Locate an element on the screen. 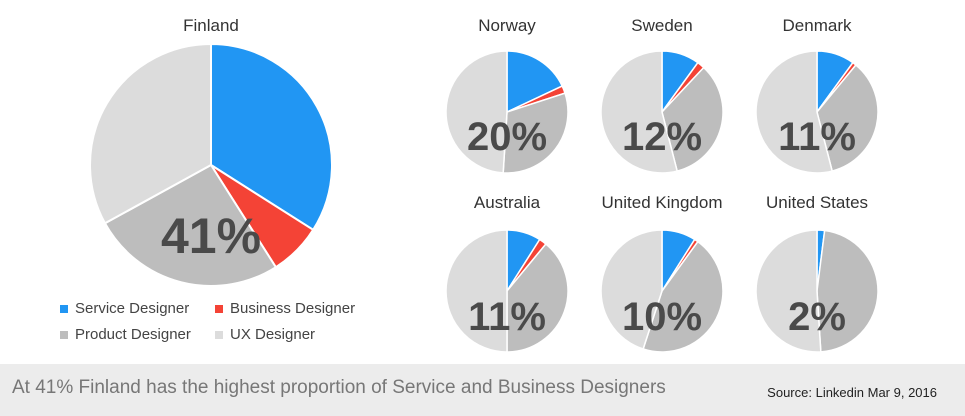  pie-title-norway: Norway is located at coordinates (507, 25).